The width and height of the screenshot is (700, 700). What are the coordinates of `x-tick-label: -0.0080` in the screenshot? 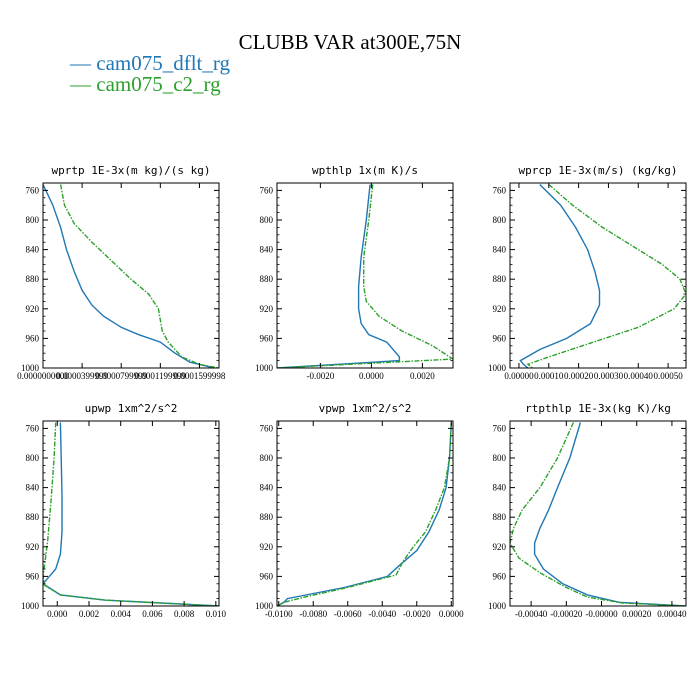 It's located at (313, 614).